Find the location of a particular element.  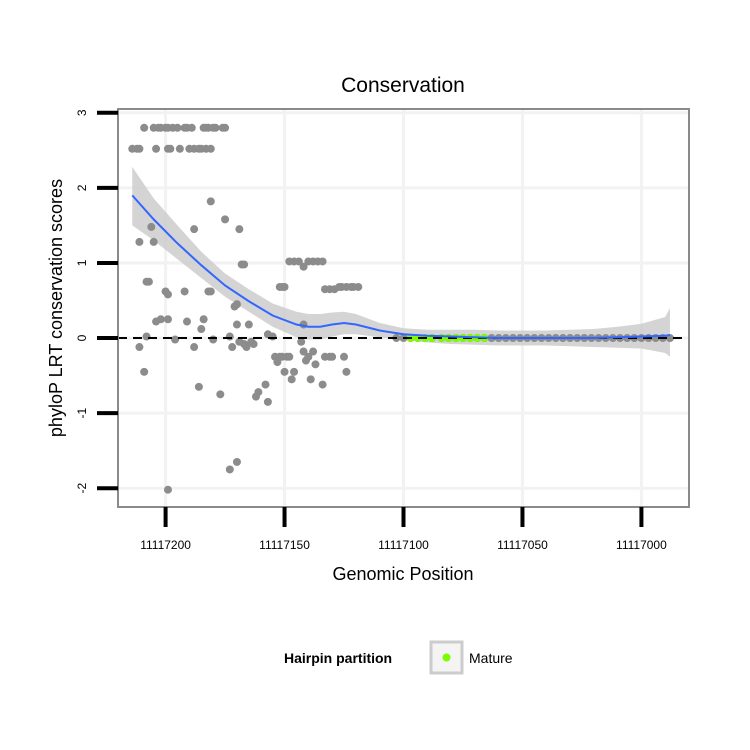

legend-title: Hairpin partition is located at coordinates (338, 658).